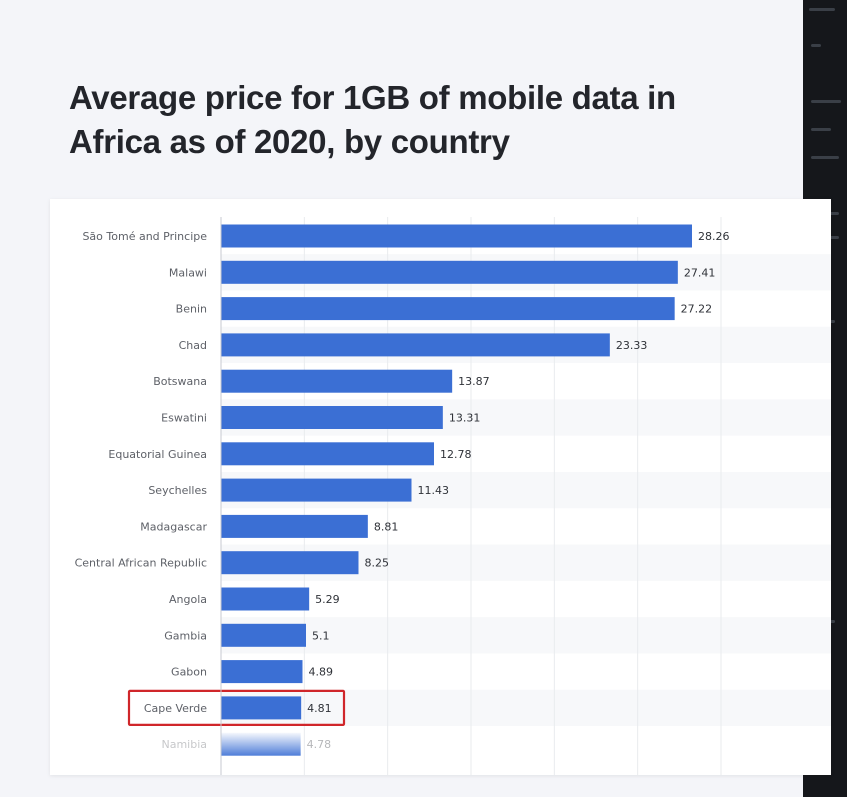 This screenshot has width=847, height=797. Describe the element at coordinates (177, 490) in the screenshot. I see `category-label: Seychelles` at that location.